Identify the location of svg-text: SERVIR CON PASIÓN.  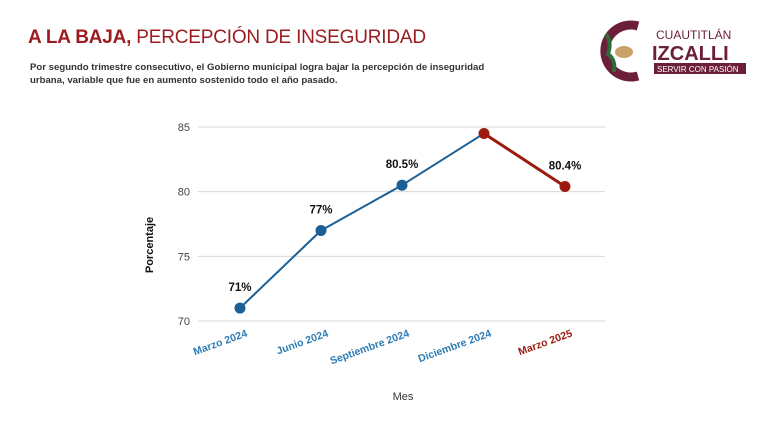
(698, 69).